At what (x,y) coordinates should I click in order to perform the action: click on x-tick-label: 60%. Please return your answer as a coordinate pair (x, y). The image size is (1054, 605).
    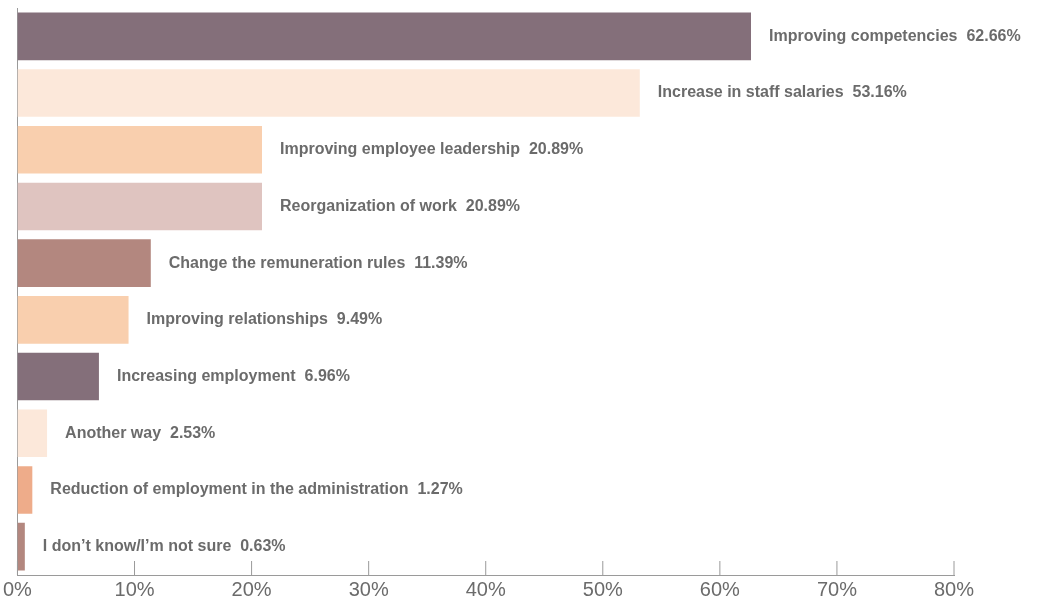
    Looking at the image, I should click on (720, 588).